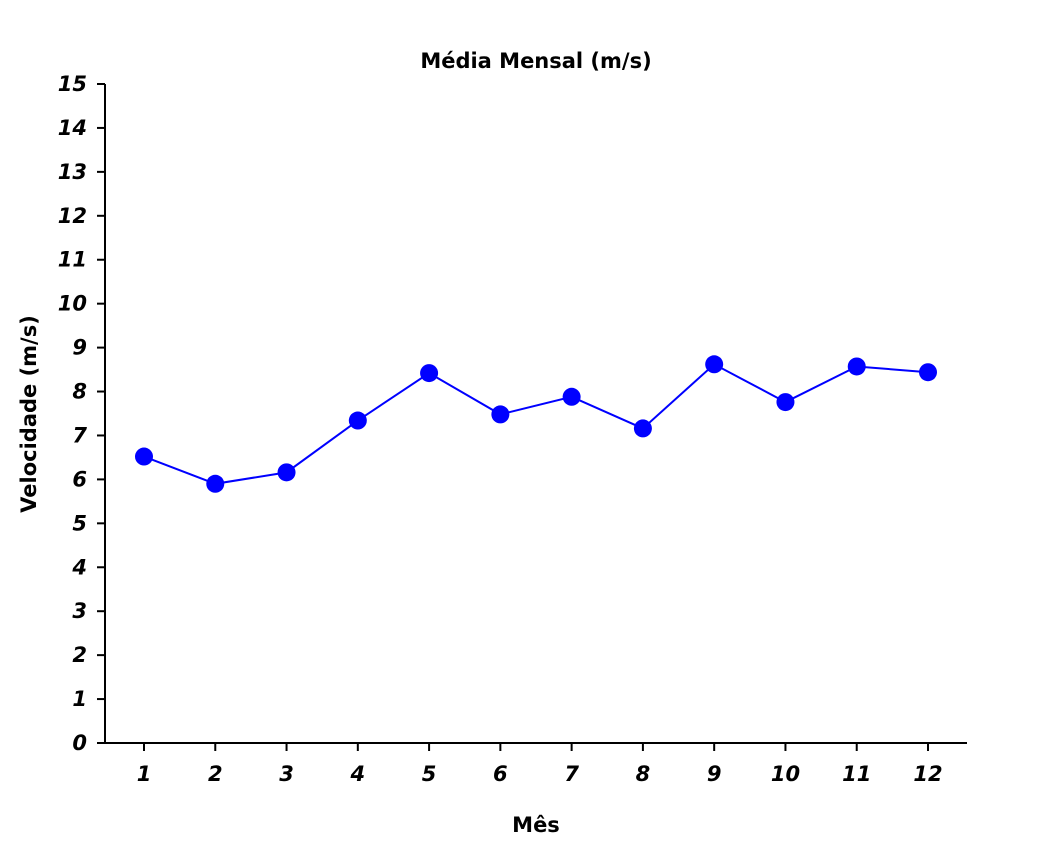  Describe the element at coordinates (535, 61) in the screenshot. I see `chart-title: Média Mensal (m/s)` at that location.